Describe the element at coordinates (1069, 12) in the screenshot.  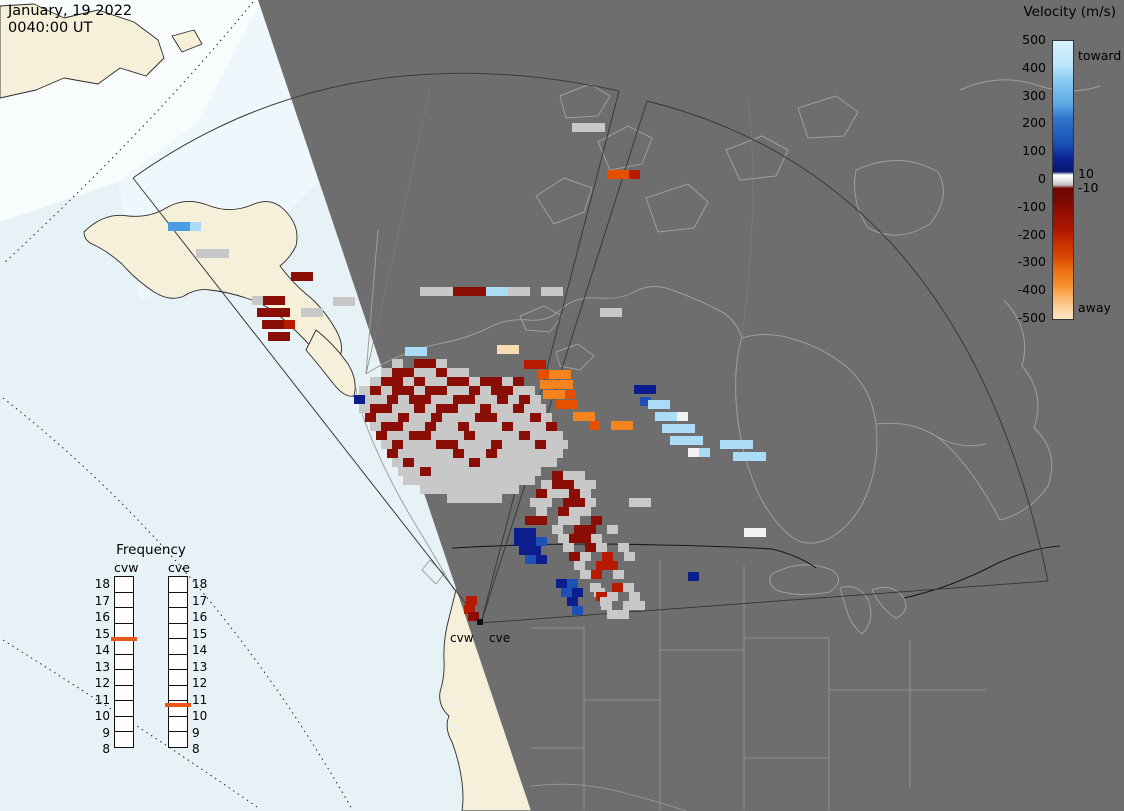
I see `velocity-legend-title: Velocity (m/s)` at that location.